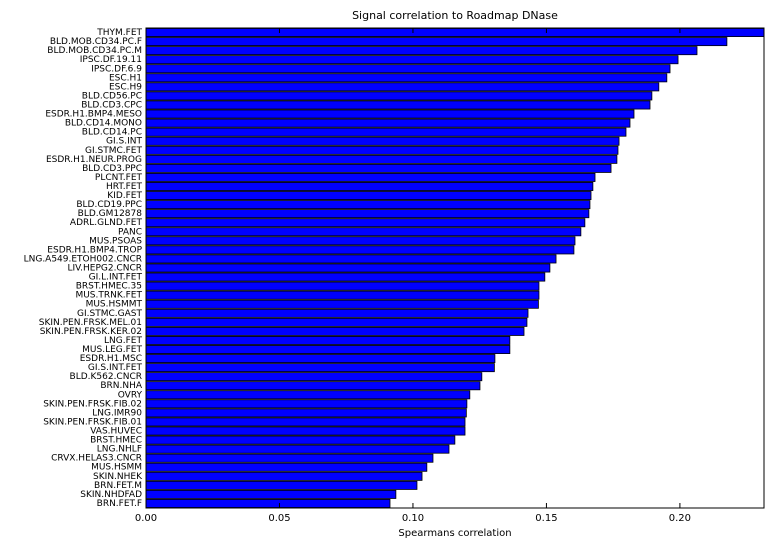  Describe the element at coordinates (130, 395) in the screenshot. I see `y-tick-label: OVRY` at that location.